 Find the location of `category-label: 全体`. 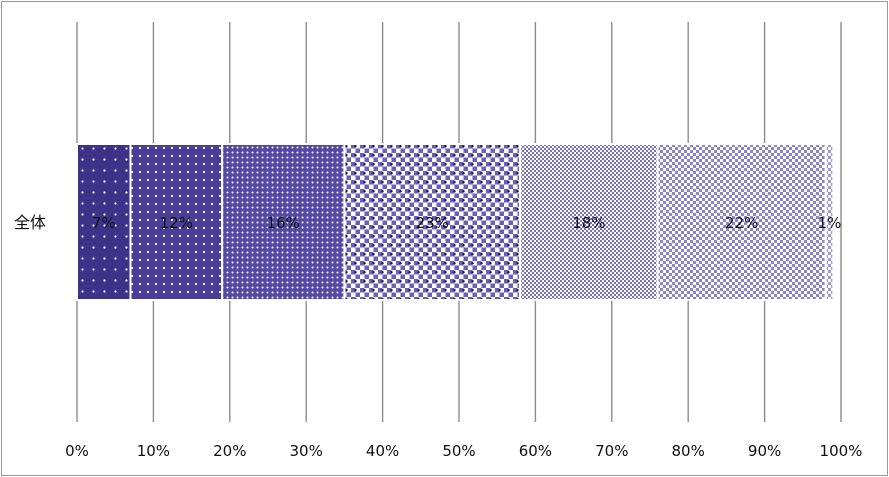

category-label: 全体 is located at coordinates (30, 222).